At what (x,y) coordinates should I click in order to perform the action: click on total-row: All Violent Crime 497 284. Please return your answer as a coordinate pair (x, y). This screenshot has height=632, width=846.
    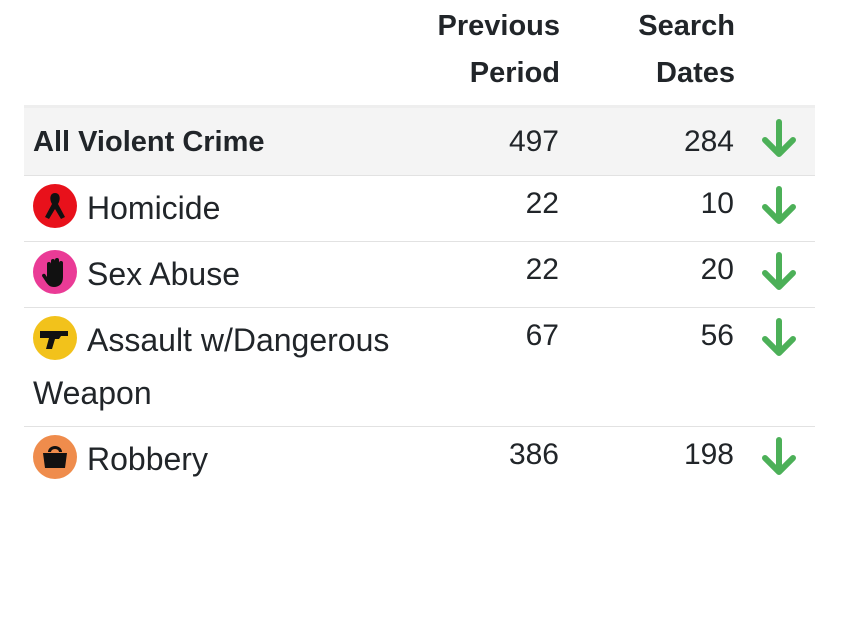
    Looking at the image, I should click on (419, 141).